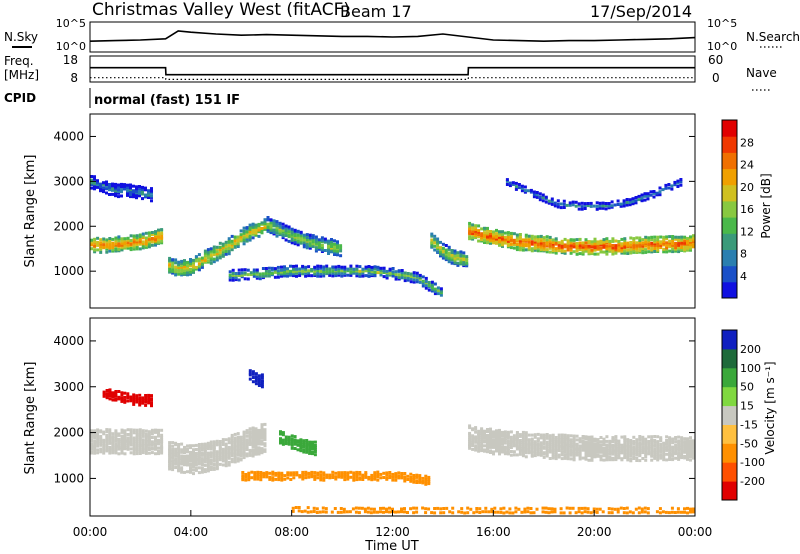 The height and width of the screenshot is (554, 800). Describe the element at coordinates (391, 546) in the screenshot. I see `x-axis-label: Time UT` at that location.